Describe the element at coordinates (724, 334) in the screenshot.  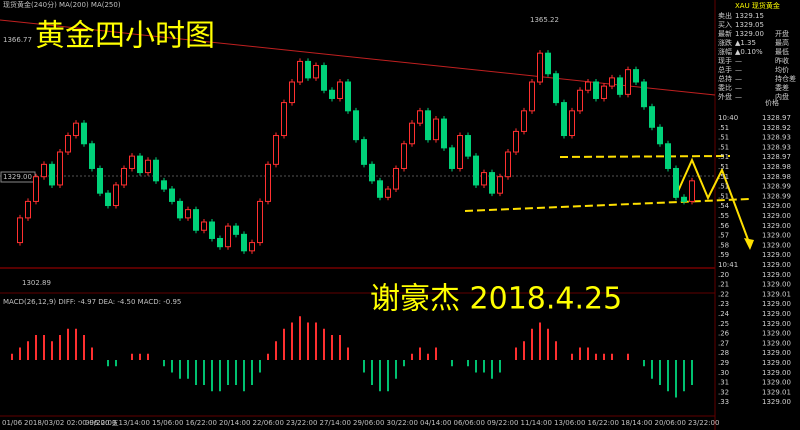
I see `tick-time: .26` at that location.